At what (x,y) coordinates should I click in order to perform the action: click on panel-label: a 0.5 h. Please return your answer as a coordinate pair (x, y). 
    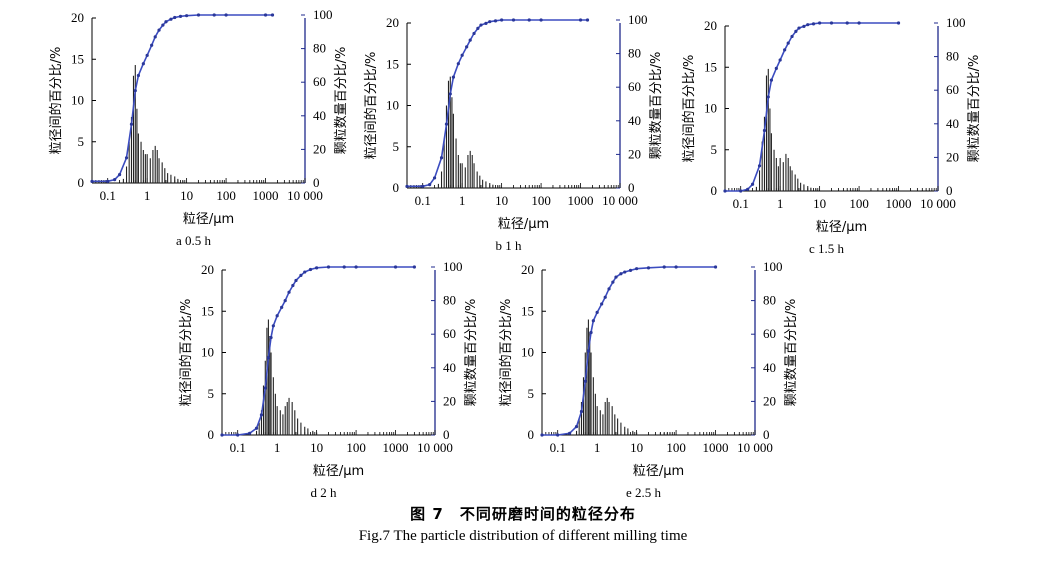
    Looking at the image, I should click on (194, 240).